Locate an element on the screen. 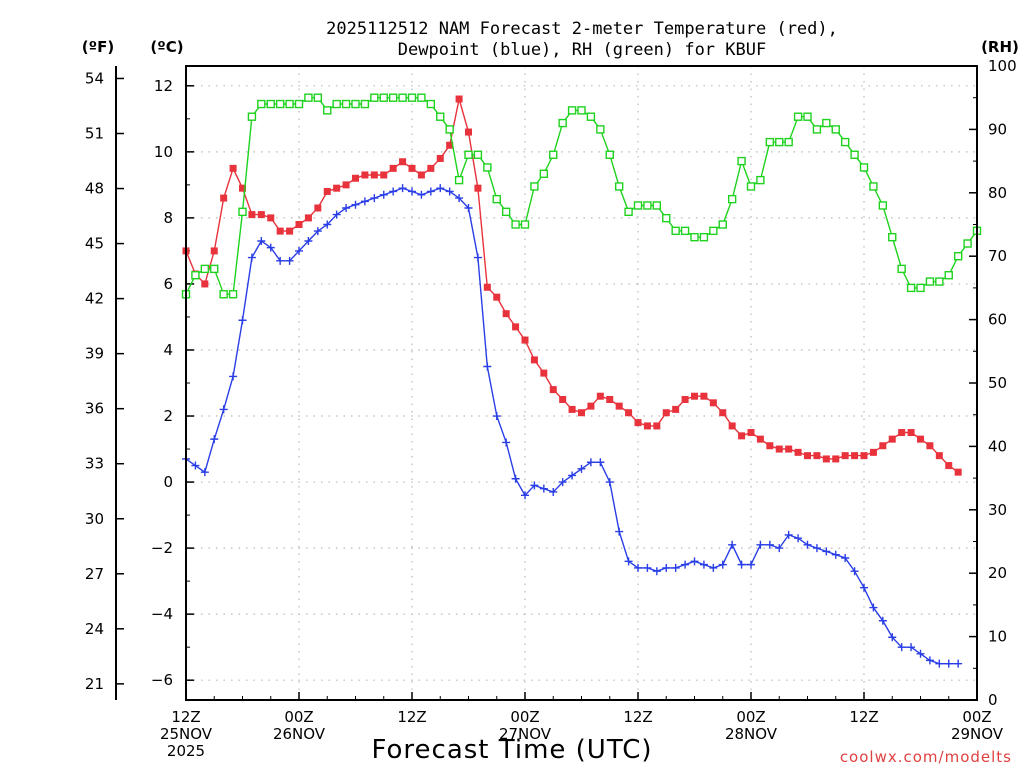 This screenshot has height=768, width=1024. chart-title-line2: Dewpoint (blue), RH (green) for KBUF is located at coordinates (582, 50).